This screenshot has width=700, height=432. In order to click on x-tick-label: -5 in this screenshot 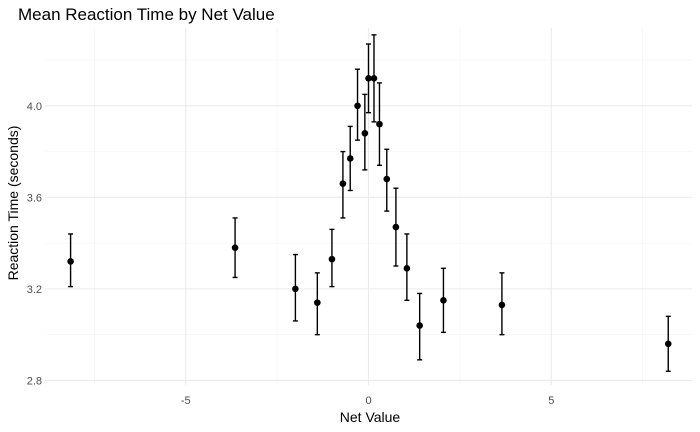, I will do `click(186, 401)`.